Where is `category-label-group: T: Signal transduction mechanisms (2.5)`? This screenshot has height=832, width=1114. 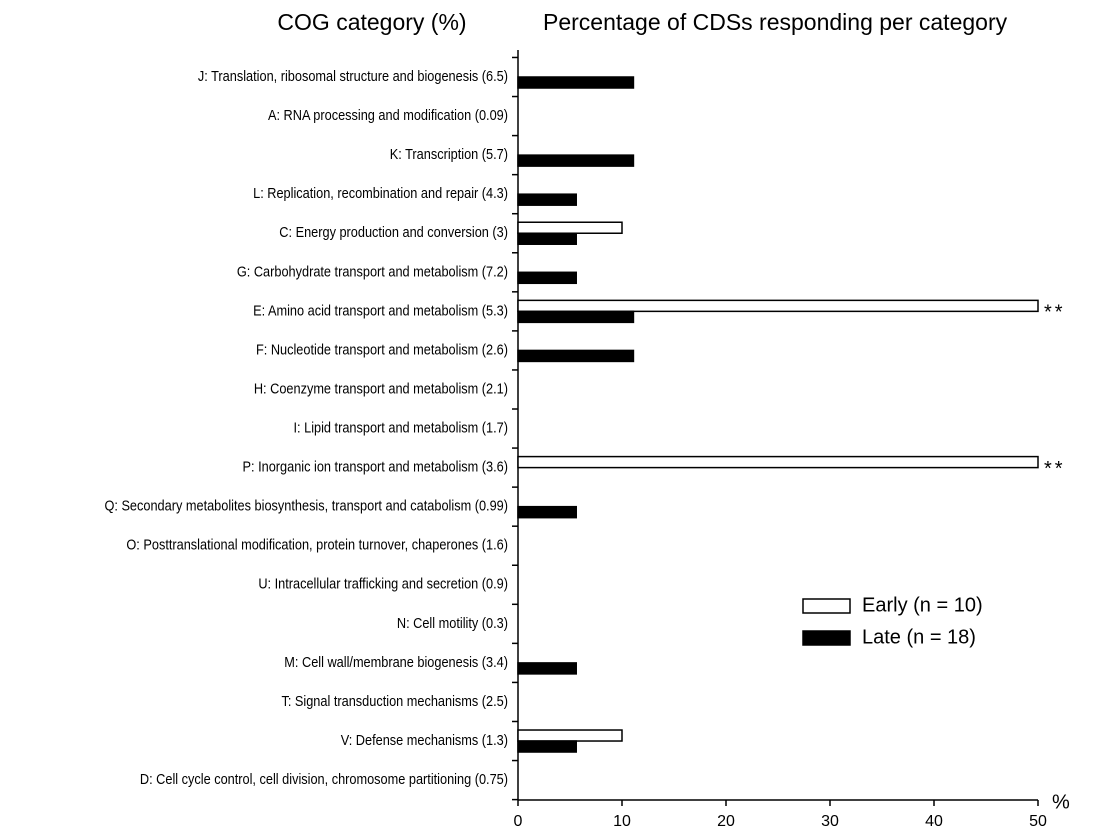 category-label-group: T: Signal transduction mechanisms (2.5) is located at coordinates (394, 700).